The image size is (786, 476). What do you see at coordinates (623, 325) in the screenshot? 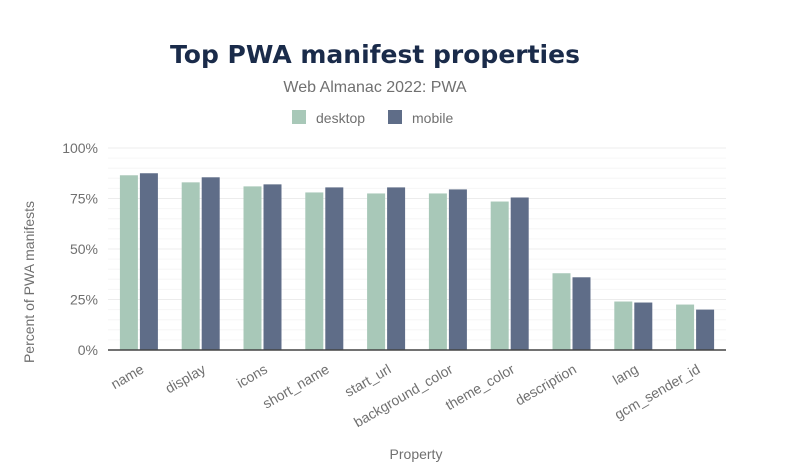
I see `bar-desktop-lang` at bounding box center [623, 325].